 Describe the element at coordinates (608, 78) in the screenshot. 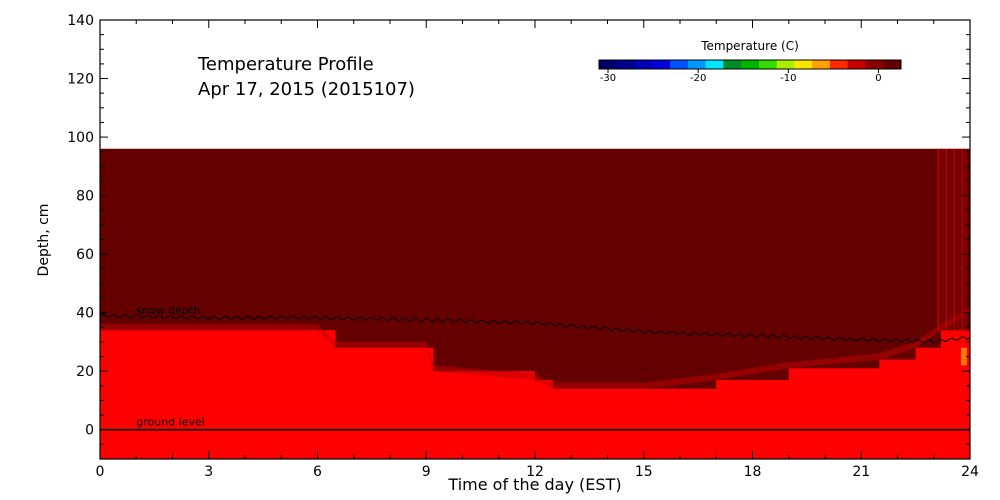

I see `colorbar-tick-label: -30` at that location.